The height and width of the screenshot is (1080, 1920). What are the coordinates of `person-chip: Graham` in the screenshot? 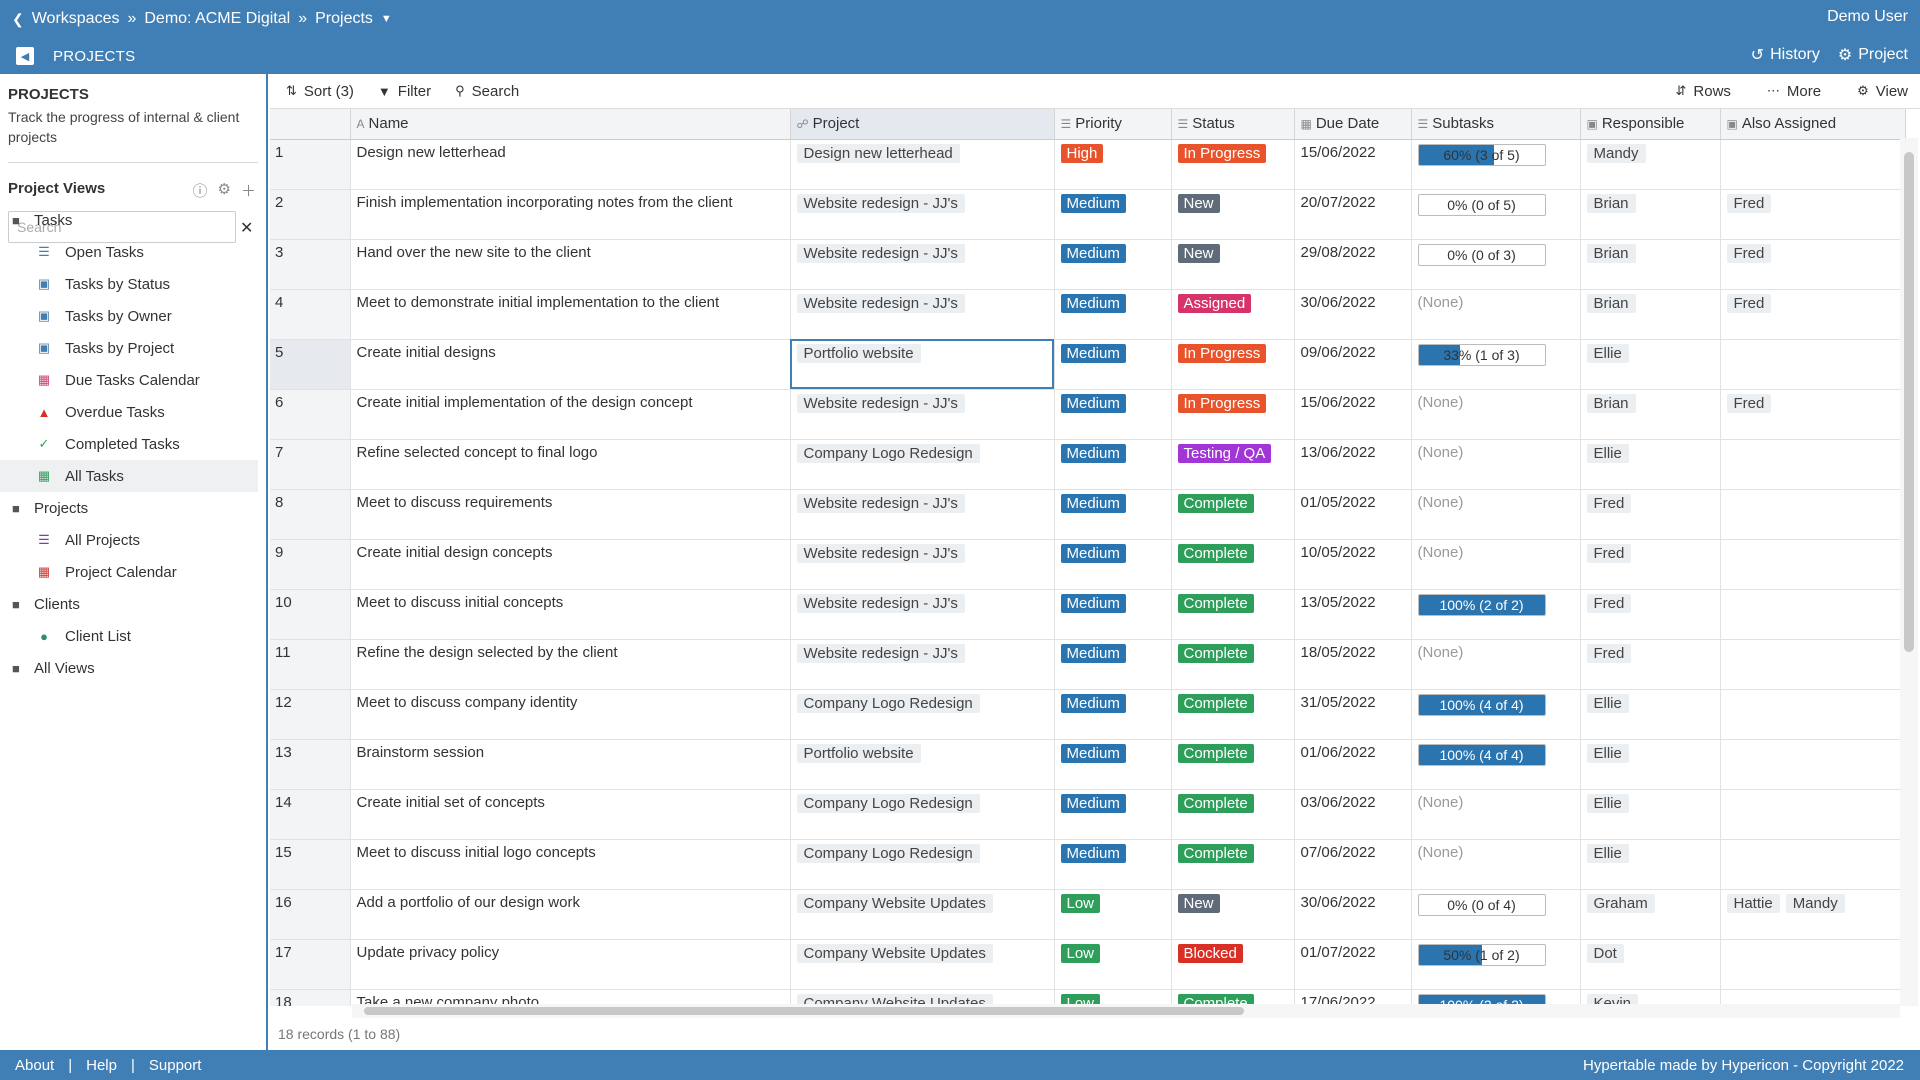 It's located at (1620, 903).